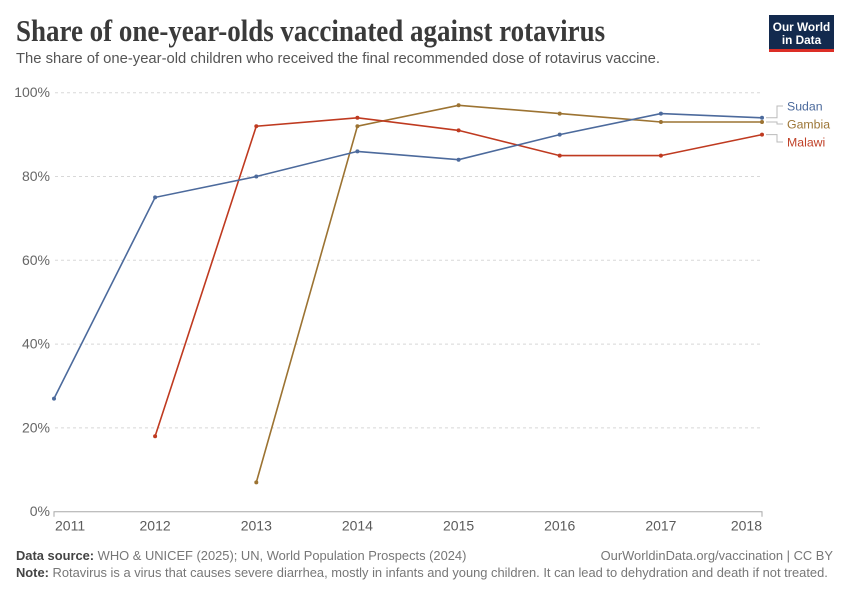 This screenshot has width=850, height=600. What do you see at coordinates (746, 526) in the screenshot?
I see `svg-text: 2018` at bounding box center [746, 526].